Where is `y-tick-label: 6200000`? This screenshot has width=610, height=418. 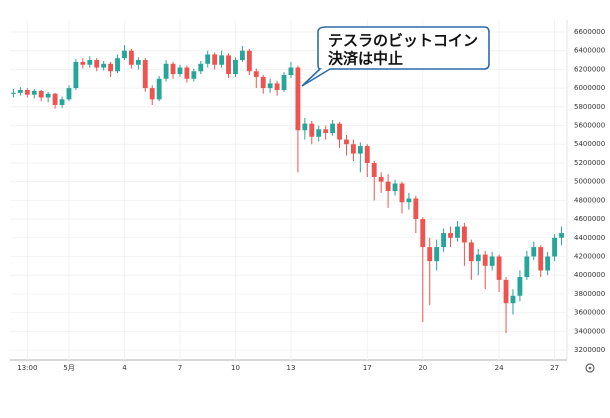
y-tick-label: 6200000 is located at coordinates (589, 69).